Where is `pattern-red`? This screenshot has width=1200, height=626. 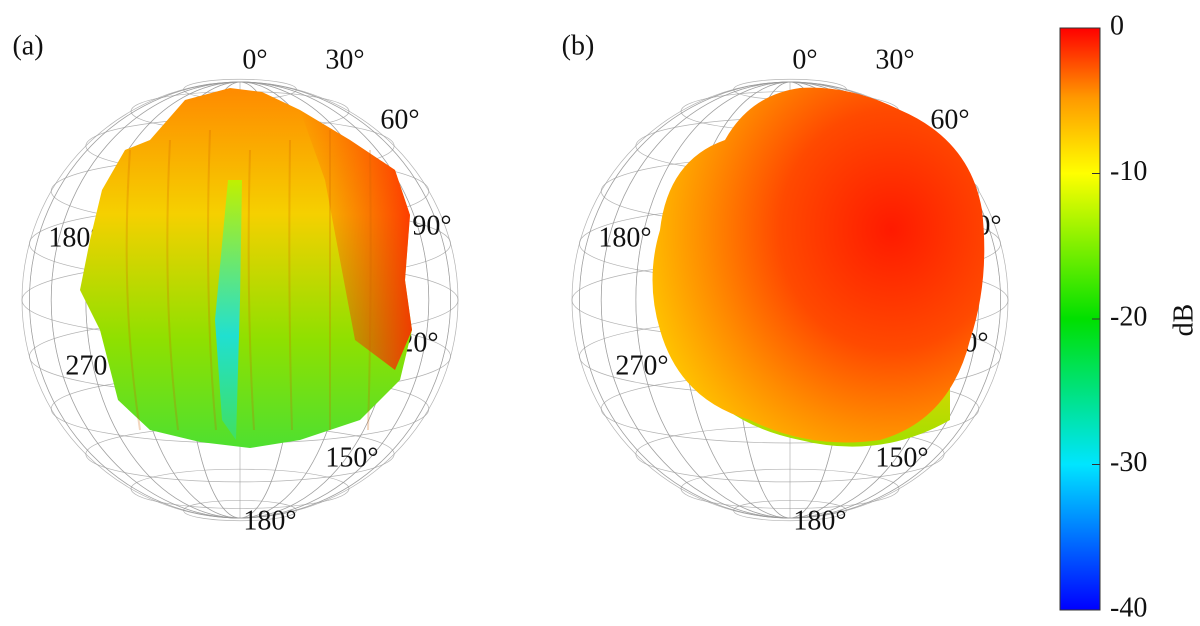 pattern-red is located at coordinates (356, 240).